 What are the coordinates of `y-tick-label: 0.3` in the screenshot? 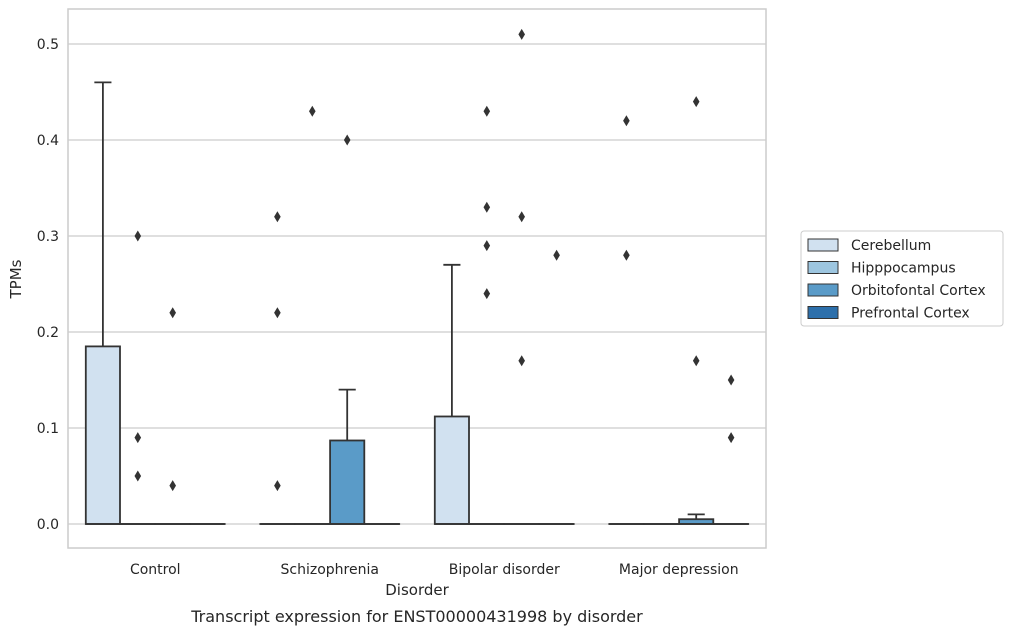 It's located at (48, 237).